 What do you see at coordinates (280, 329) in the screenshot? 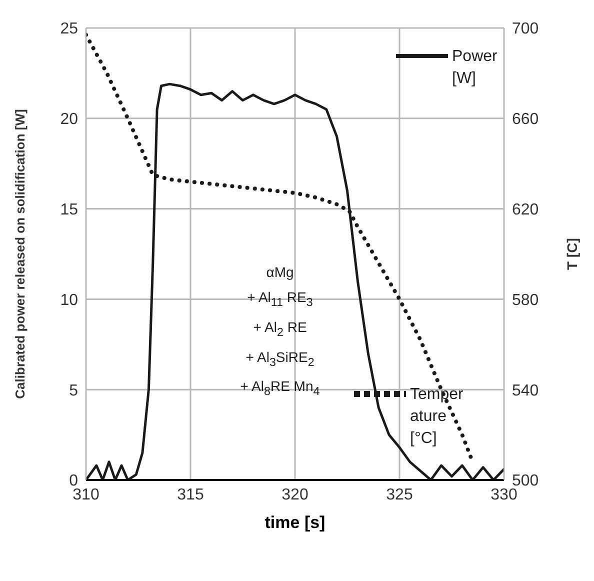
I see `annotation: + Al$_{2}$ RE` at bounding box center [280, 329].